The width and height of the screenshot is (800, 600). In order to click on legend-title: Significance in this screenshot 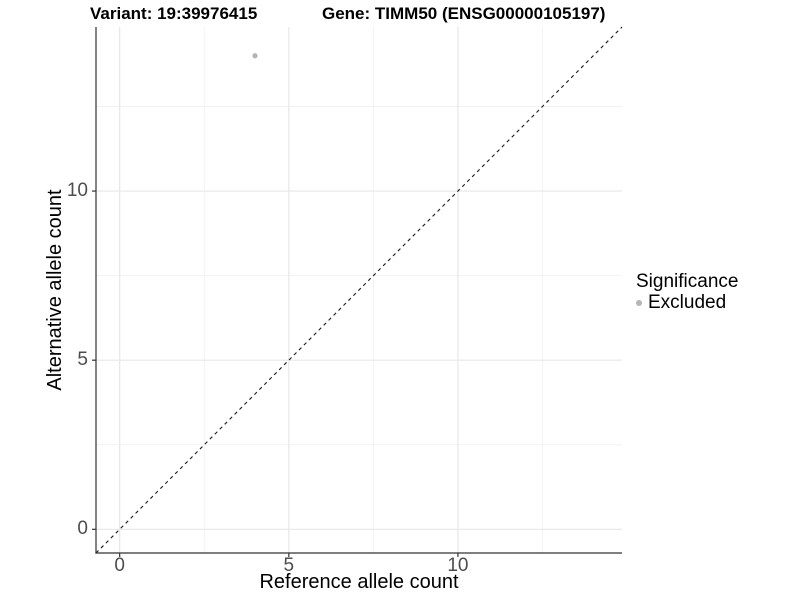, I will do `click(687, 281)`.